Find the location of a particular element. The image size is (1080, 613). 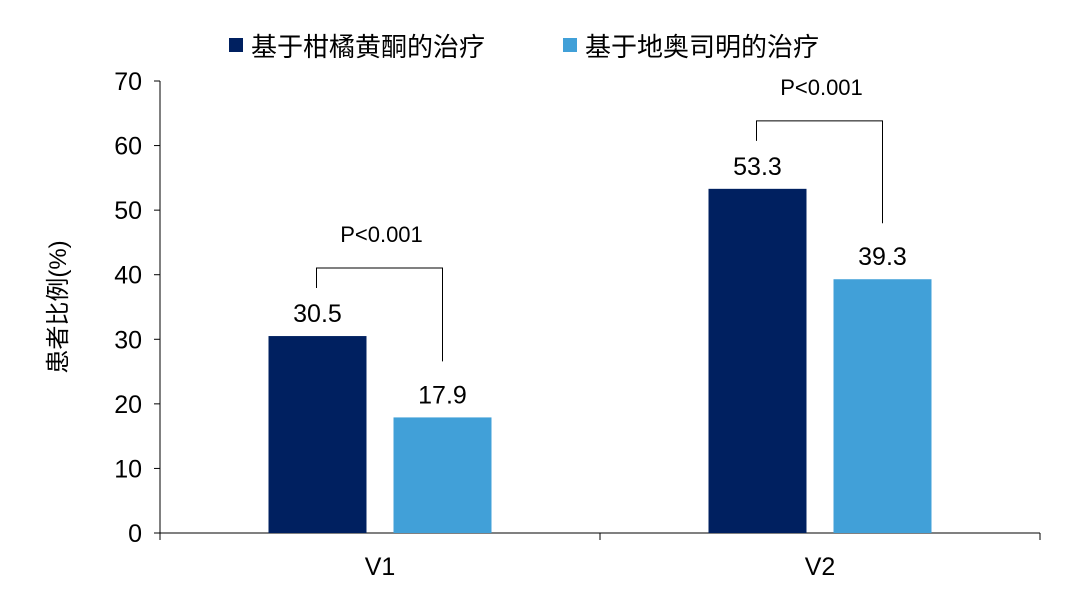

y-axis: 0 10 20 30 40 50 60 70 is located at coordinates (137, 308).